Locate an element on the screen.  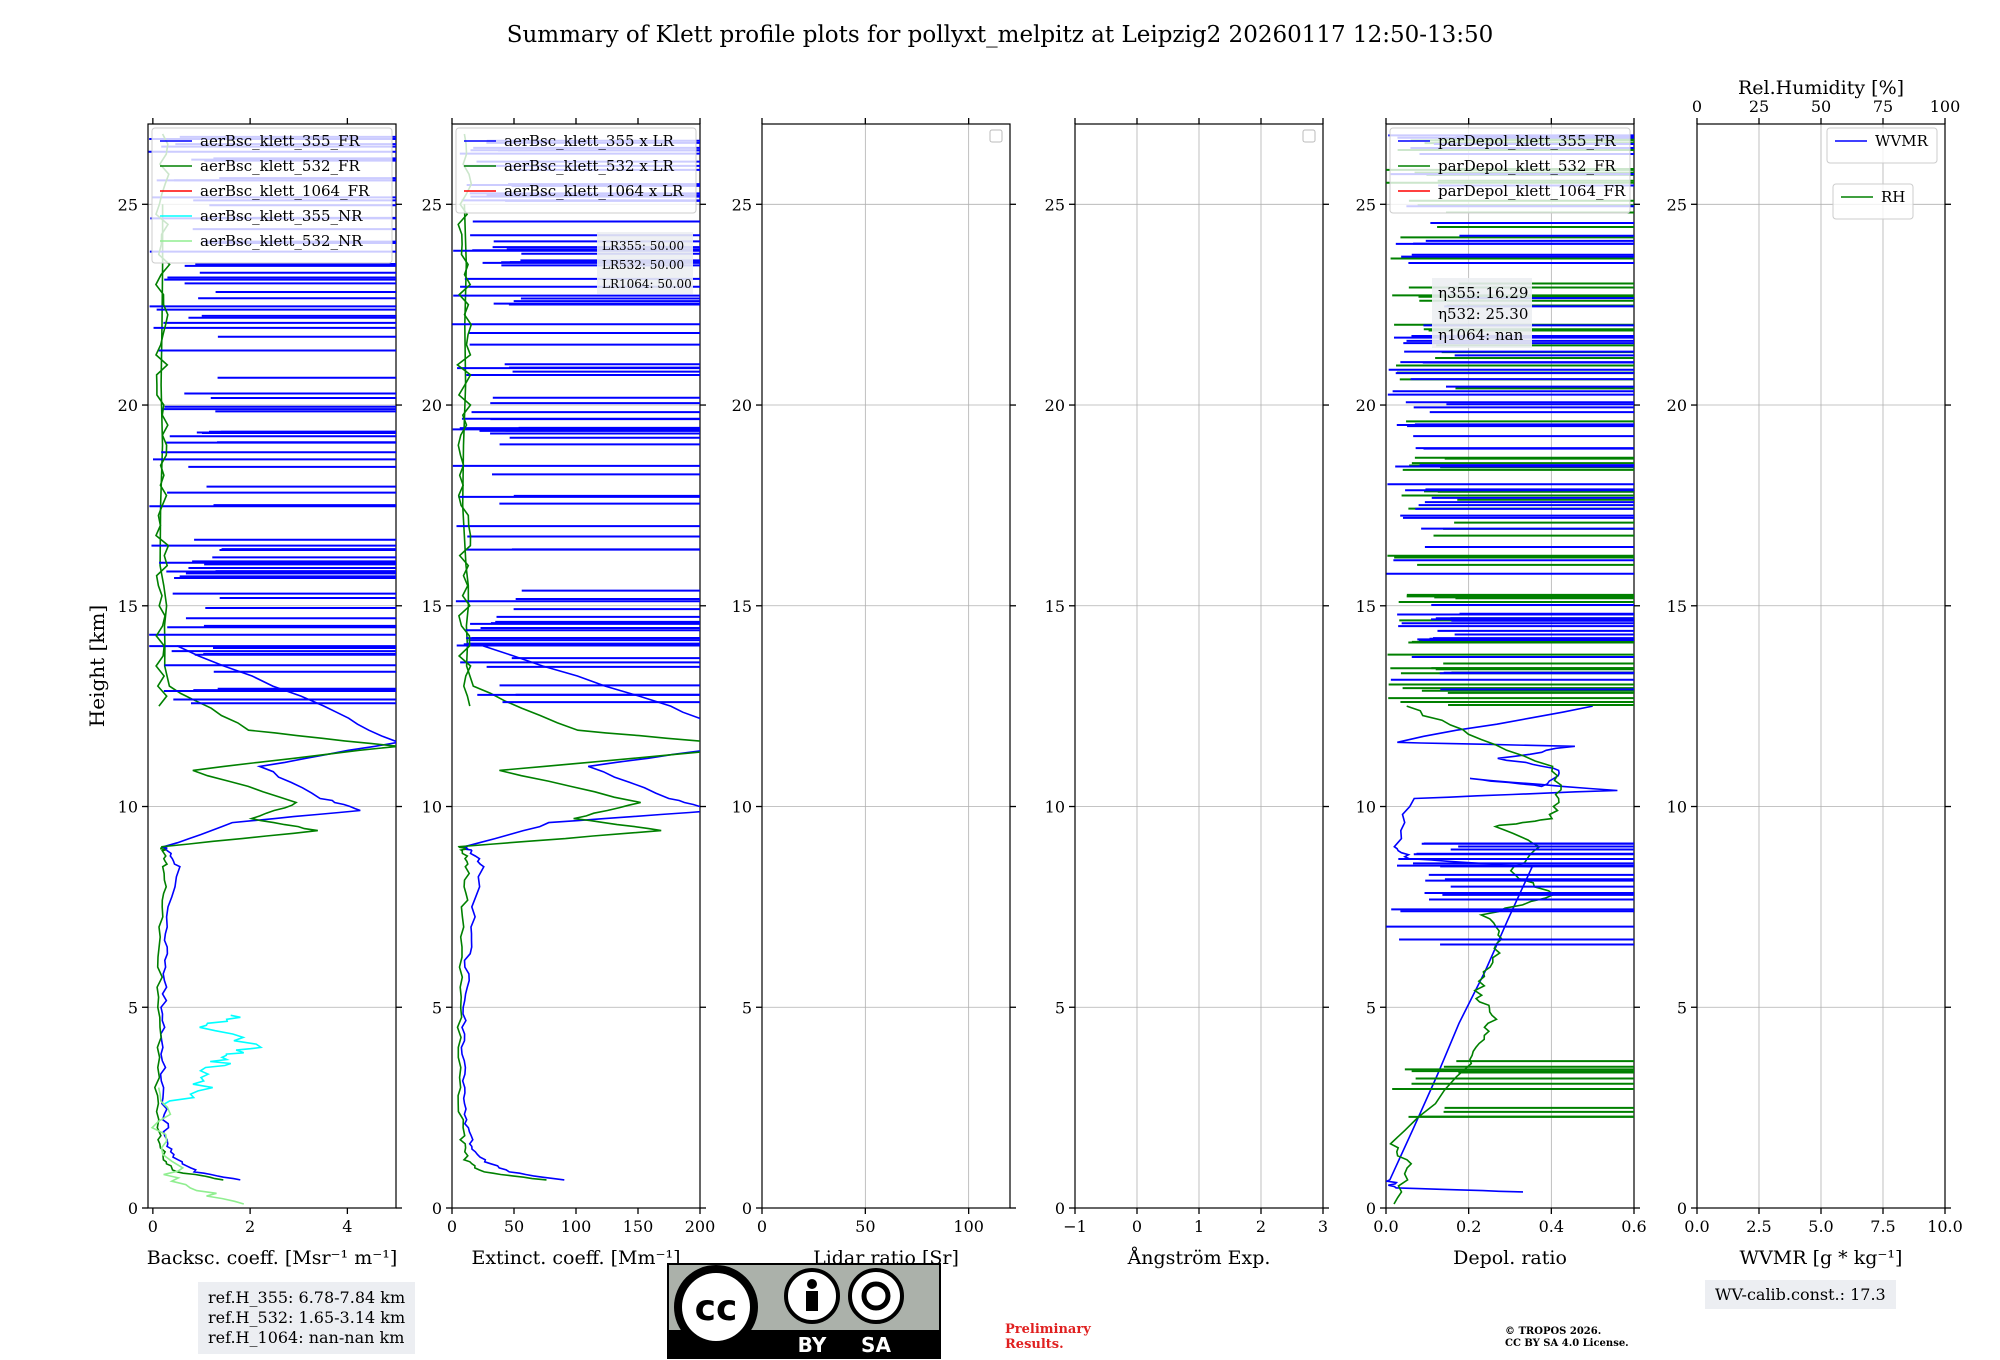
rh-tick-label: 0 is located at coordinates (1697, 106).